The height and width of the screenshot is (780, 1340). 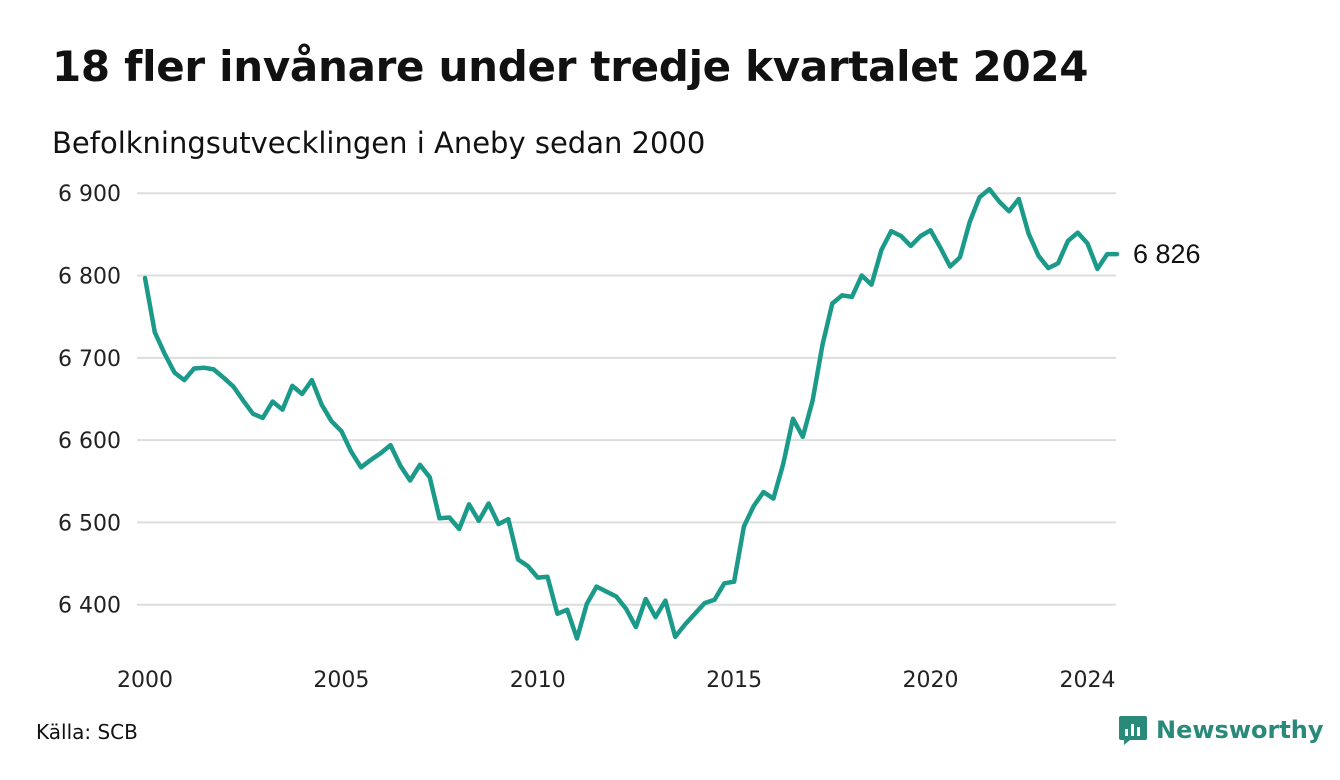 I want to click on y-tick-label: 6 400, so click(x=89, y=606).